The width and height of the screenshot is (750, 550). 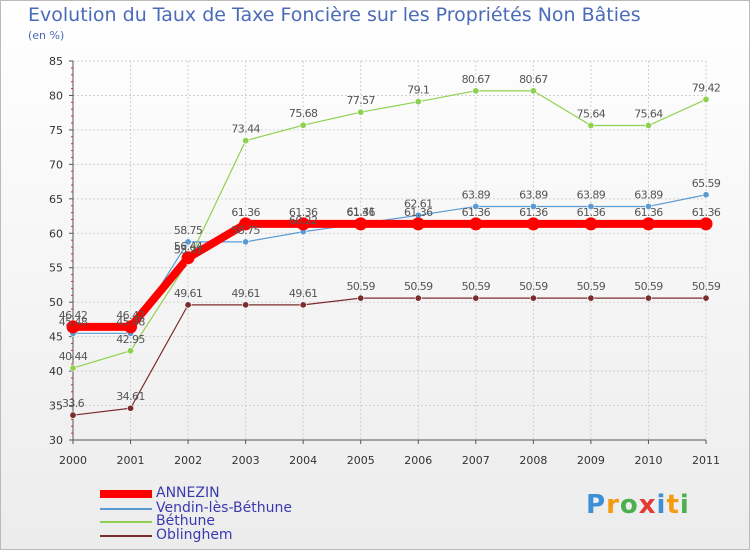 I want to click on data-label: 61.41, so click(x=360, y=212).